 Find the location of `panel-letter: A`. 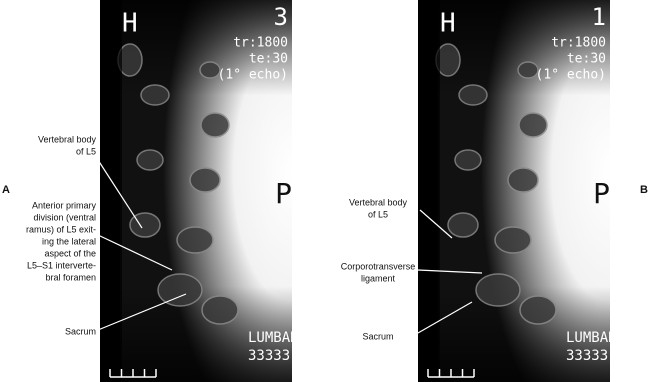

panel-letter: A is located at coordinates (6, 190).